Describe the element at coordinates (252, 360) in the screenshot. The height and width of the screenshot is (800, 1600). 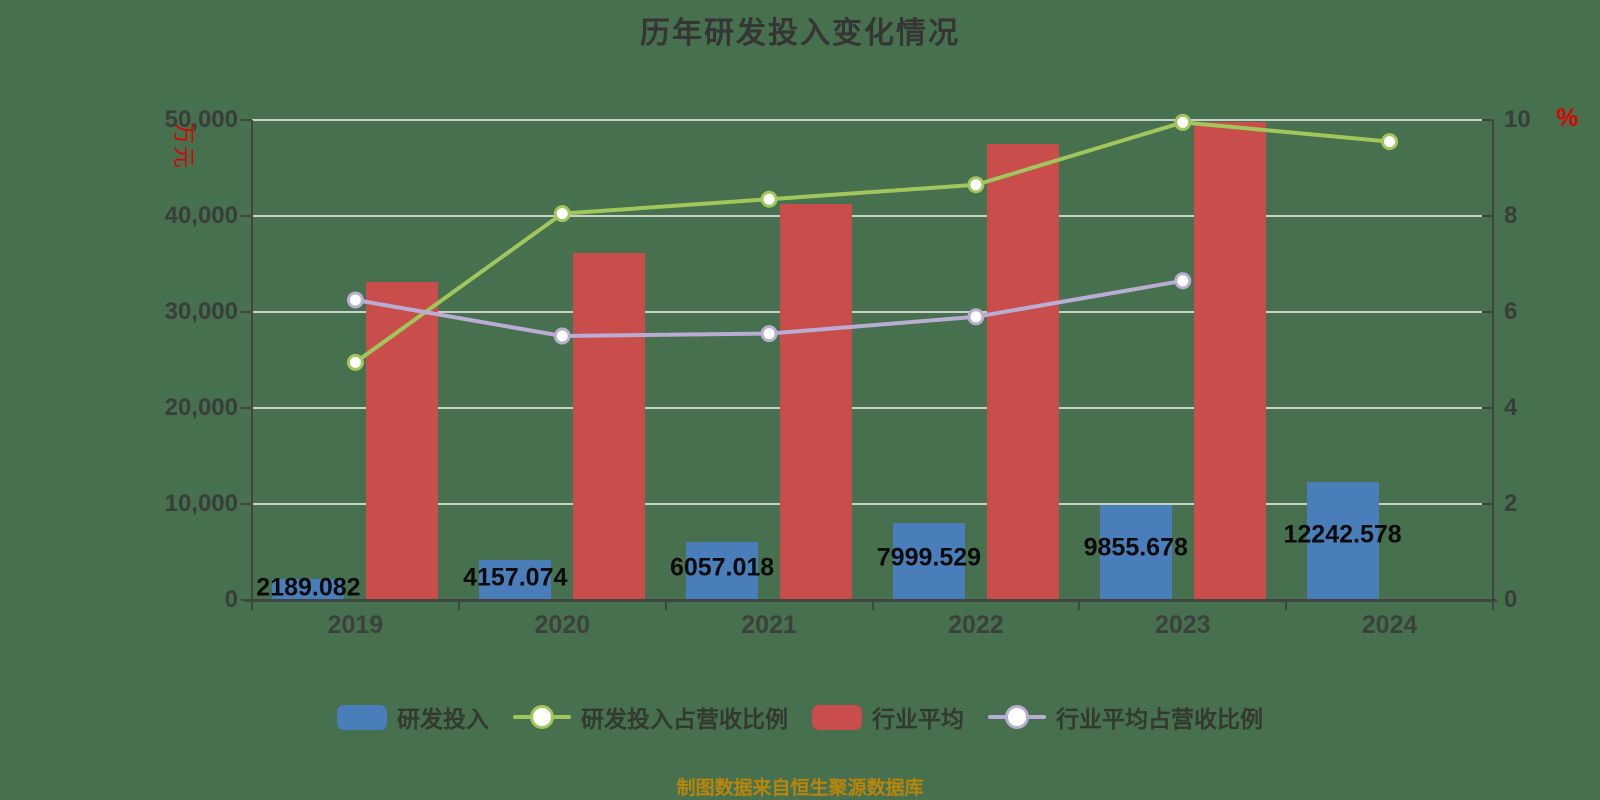
I see `left-axis-line` at that location.